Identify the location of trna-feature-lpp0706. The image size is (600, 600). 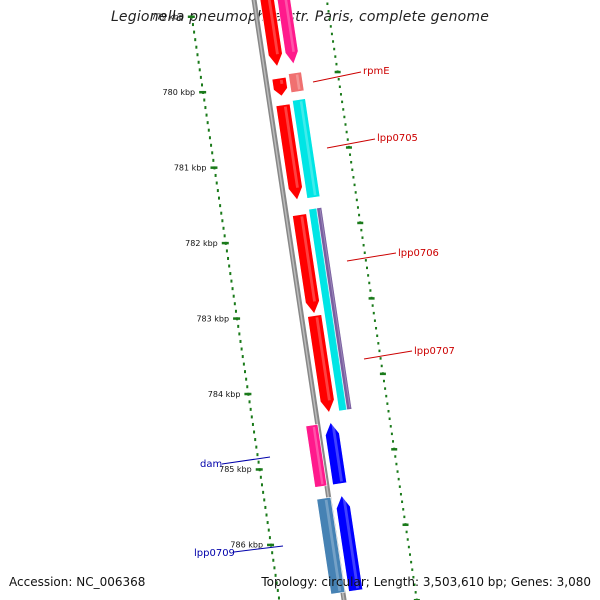
(334, 309).